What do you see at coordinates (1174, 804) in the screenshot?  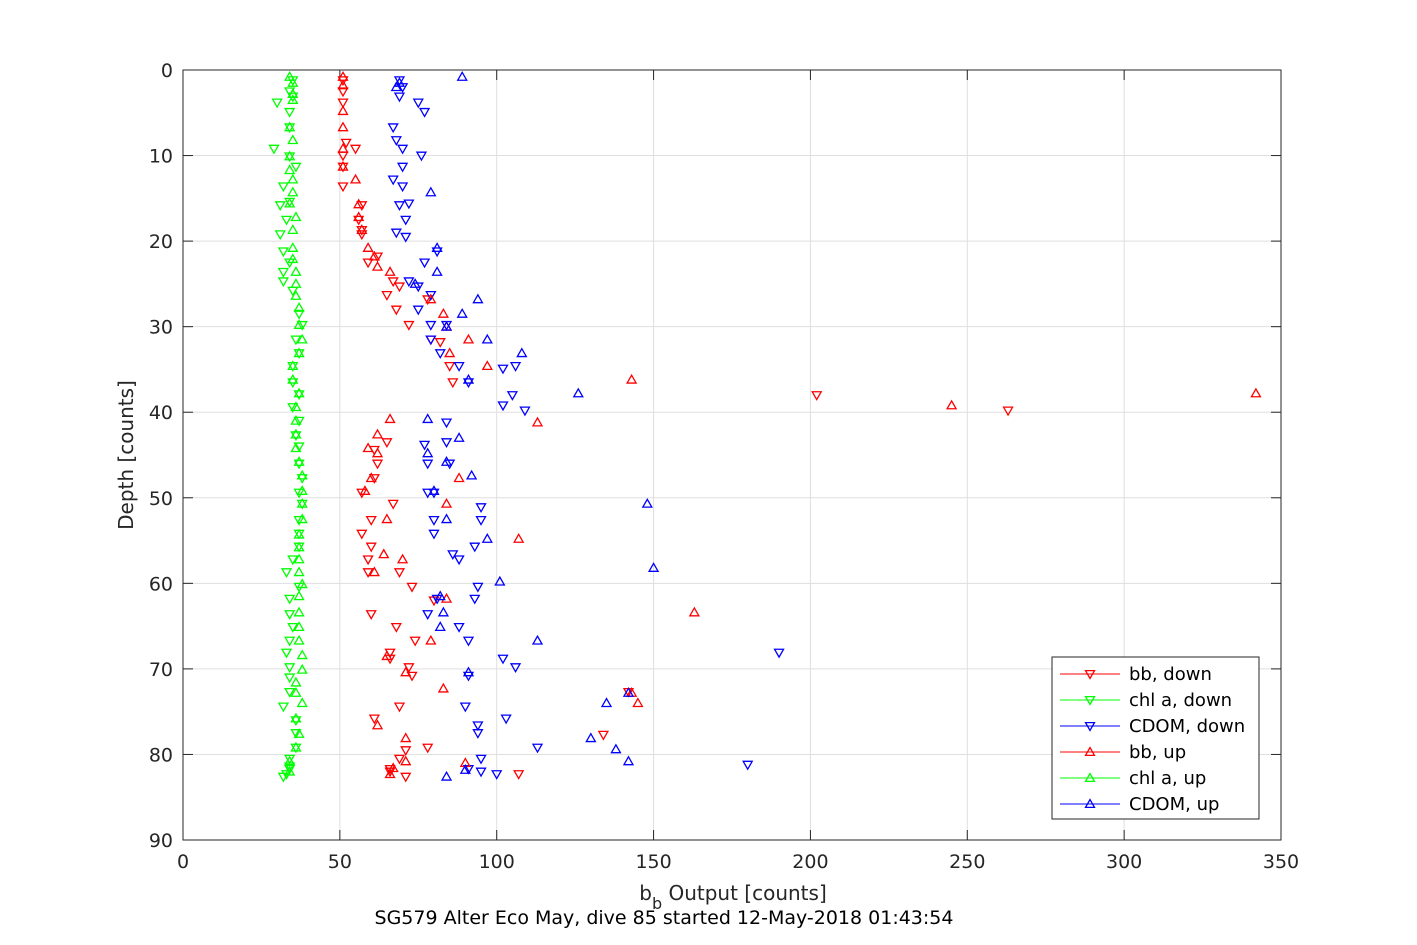 I see `legend-label: CDOM, up` at bounding box center [1174, 804].